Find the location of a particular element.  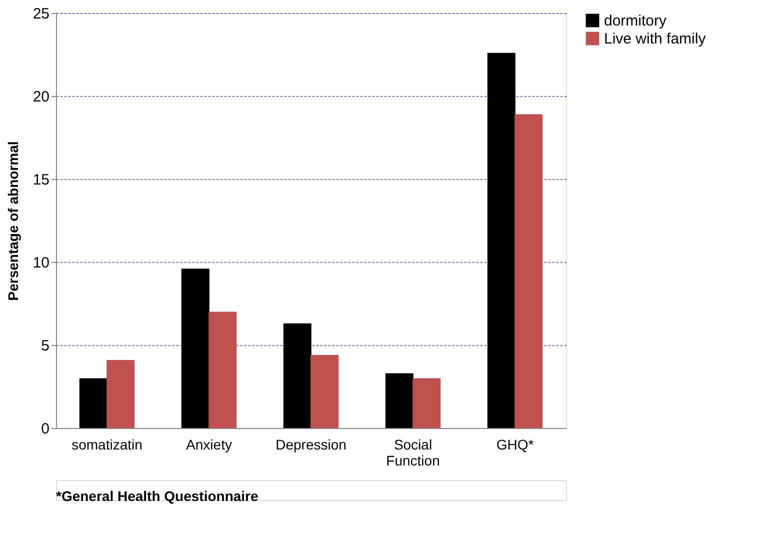

x-tick-label: Depression is located at coordinates (311, 444).